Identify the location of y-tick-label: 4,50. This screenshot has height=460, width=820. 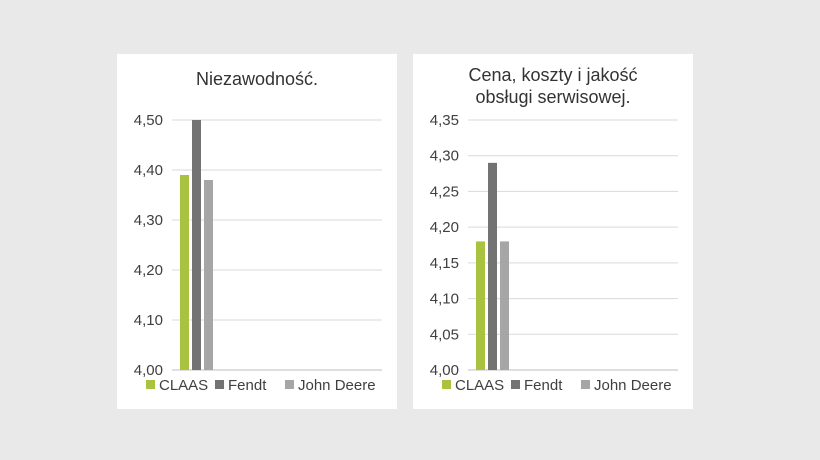
(148, 120).